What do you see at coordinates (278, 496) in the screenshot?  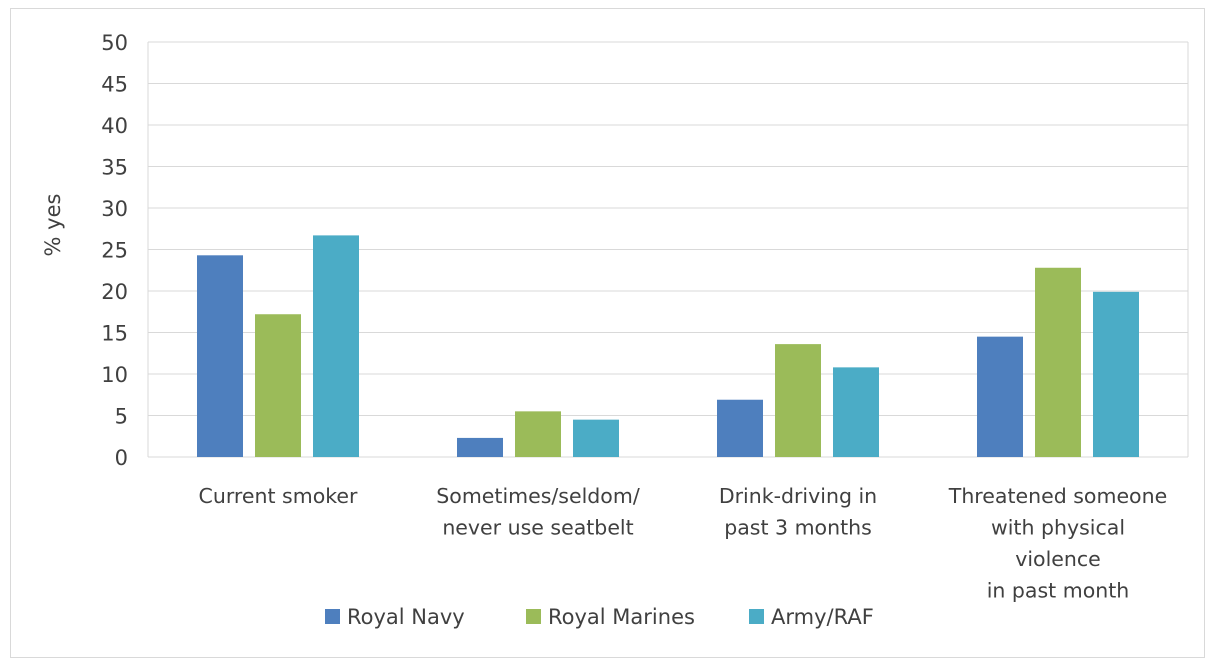 I see `category-label: Current smoker` at bounding box center [278, 496].